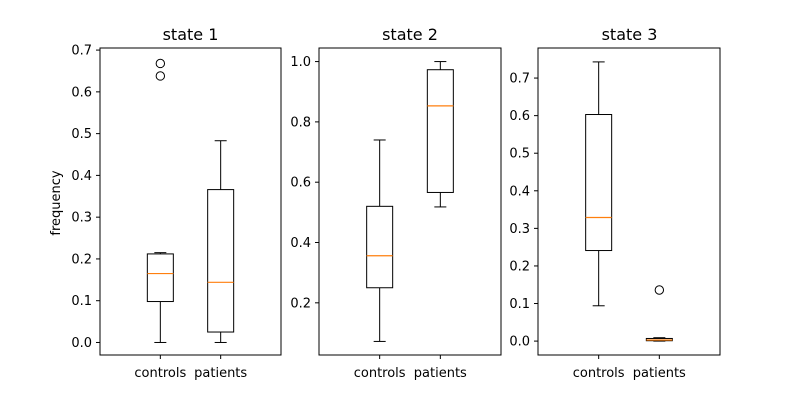 Image resolution: width=800 pixels, height=400 pixels. I want to click on subplot-title: state 3, so click(630, 34).